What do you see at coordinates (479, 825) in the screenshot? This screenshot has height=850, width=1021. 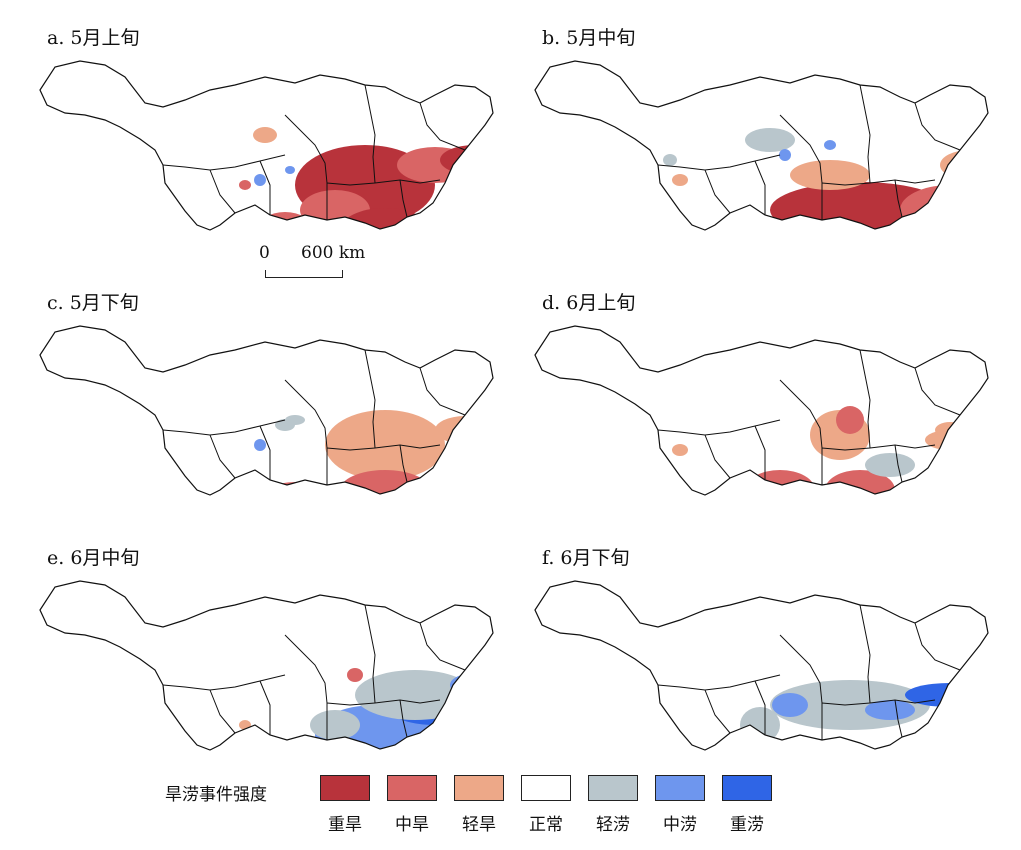 I see `legend-label-light-drought: 轻旱` at bounding box center [479, 825].